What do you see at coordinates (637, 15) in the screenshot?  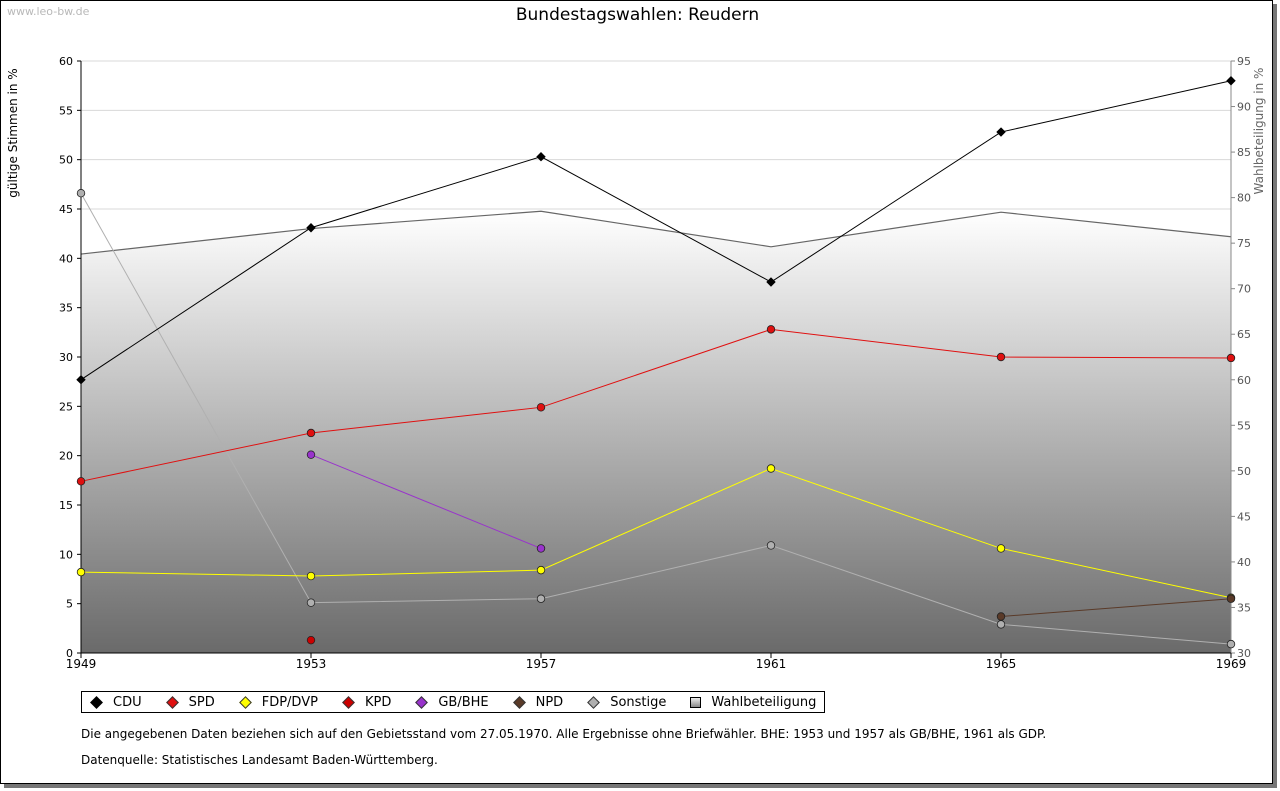 I see `chart-title: Bundestagswahlen: Reudern` at bounding box center [637, 15].